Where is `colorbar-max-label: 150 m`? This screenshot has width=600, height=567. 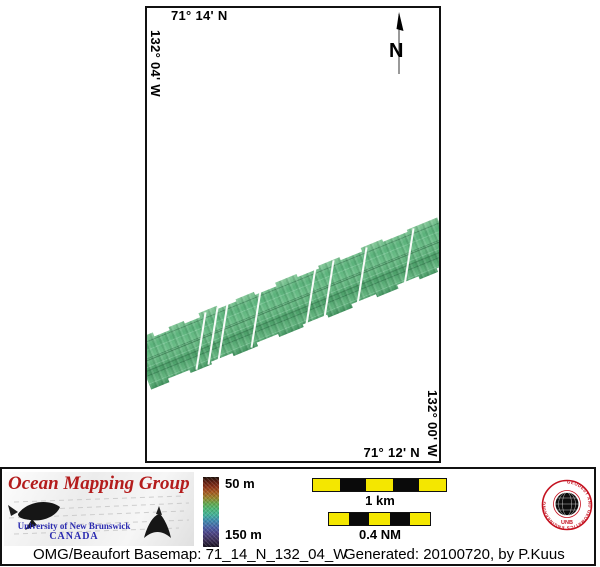
colorbar-max-label: 150 m is located at coordinates (243, 534).